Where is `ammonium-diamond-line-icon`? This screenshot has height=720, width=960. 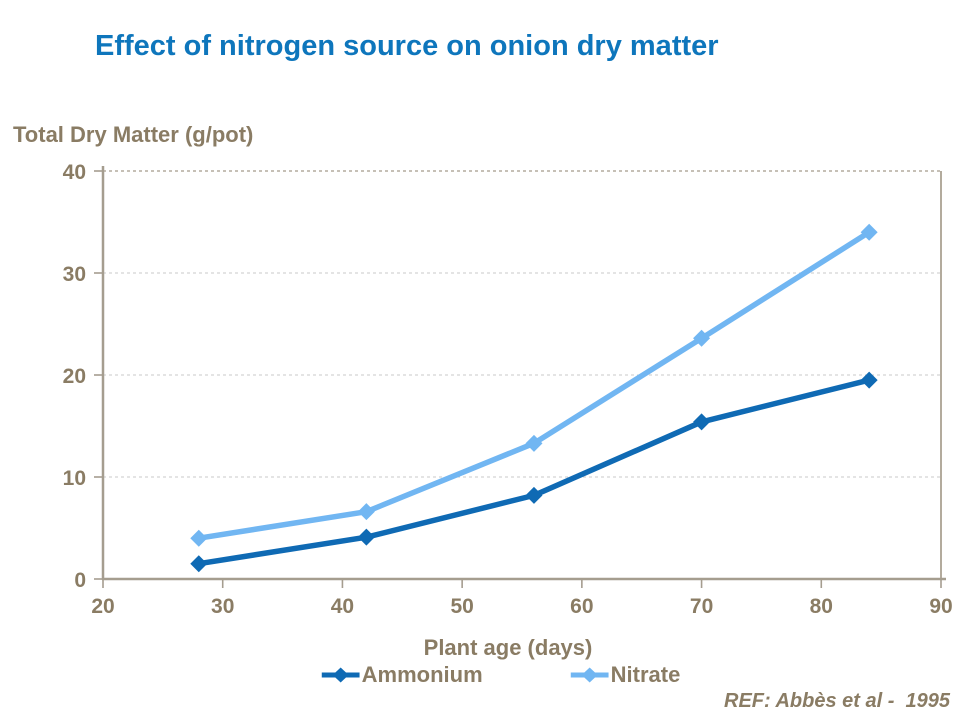 ammonium-diamond-line-icon is located at coordinates (340, 675).